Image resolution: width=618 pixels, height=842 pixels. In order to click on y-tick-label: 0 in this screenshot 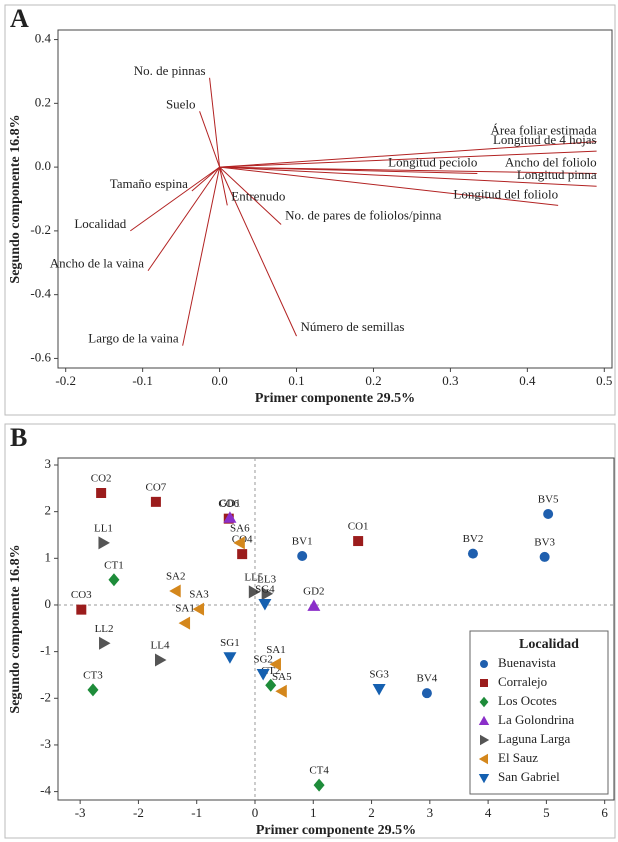, I will do `click(48, 603)`.